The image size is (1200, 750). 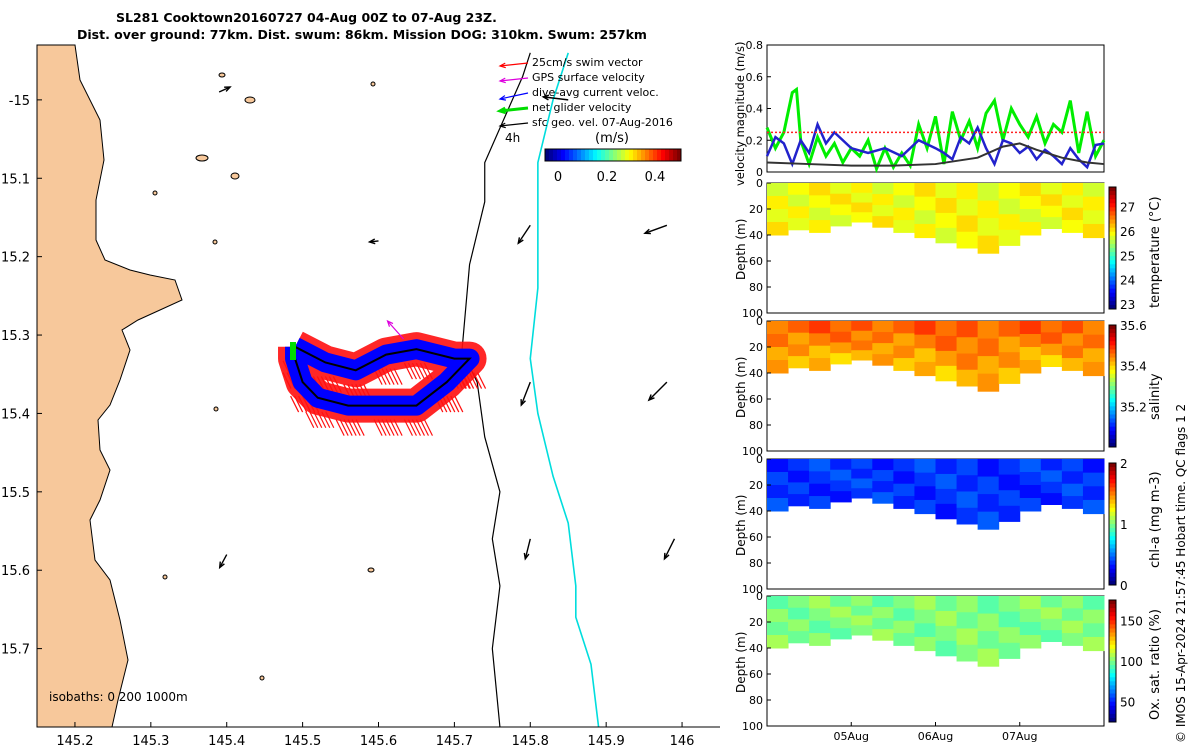 What do you see at coordinates (606, 741) in the screenshot?
I see `map-x-tick-label: 145.9` at bounding box center [606, 741].